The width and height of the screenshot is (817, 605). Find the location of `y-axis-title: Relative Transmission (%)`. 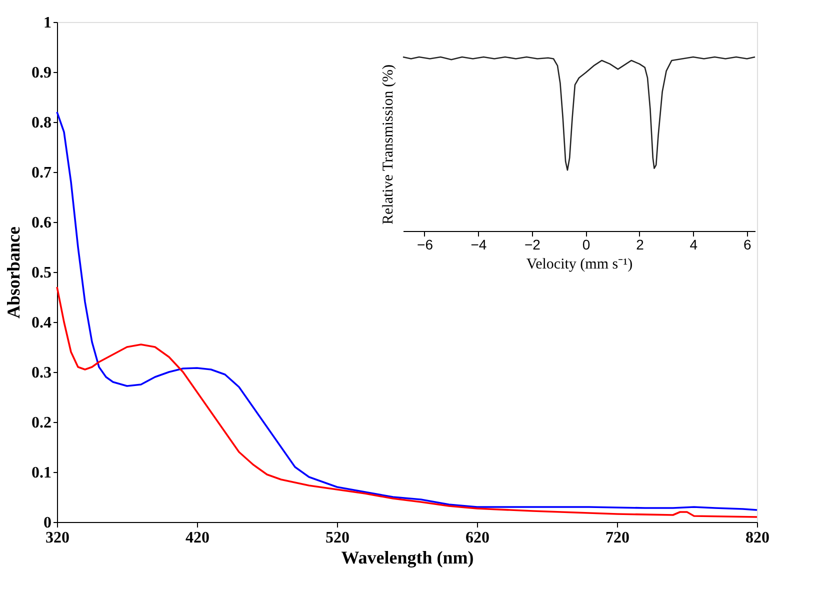

y-axis-title: Relative Transmission (%) is located at coordinates (388, 144).